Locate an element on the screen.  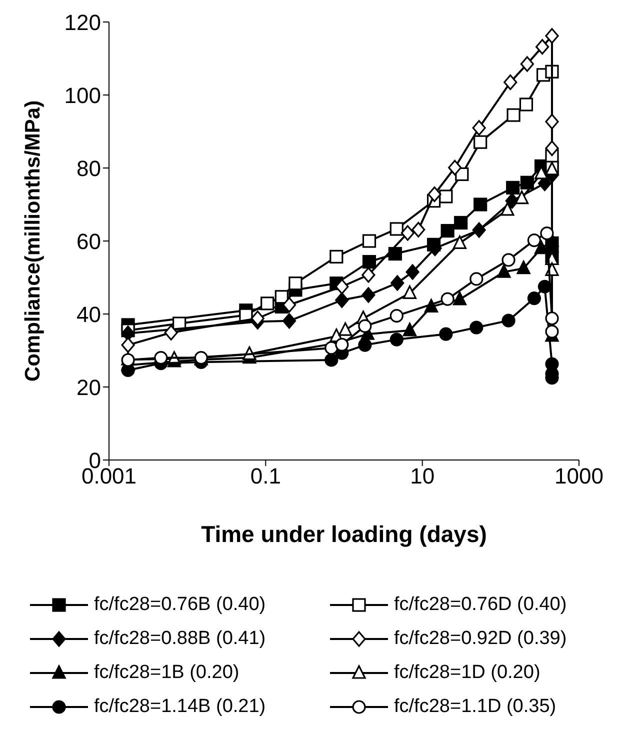
y-tick-label: 80 is located at coordinates (88, 168).